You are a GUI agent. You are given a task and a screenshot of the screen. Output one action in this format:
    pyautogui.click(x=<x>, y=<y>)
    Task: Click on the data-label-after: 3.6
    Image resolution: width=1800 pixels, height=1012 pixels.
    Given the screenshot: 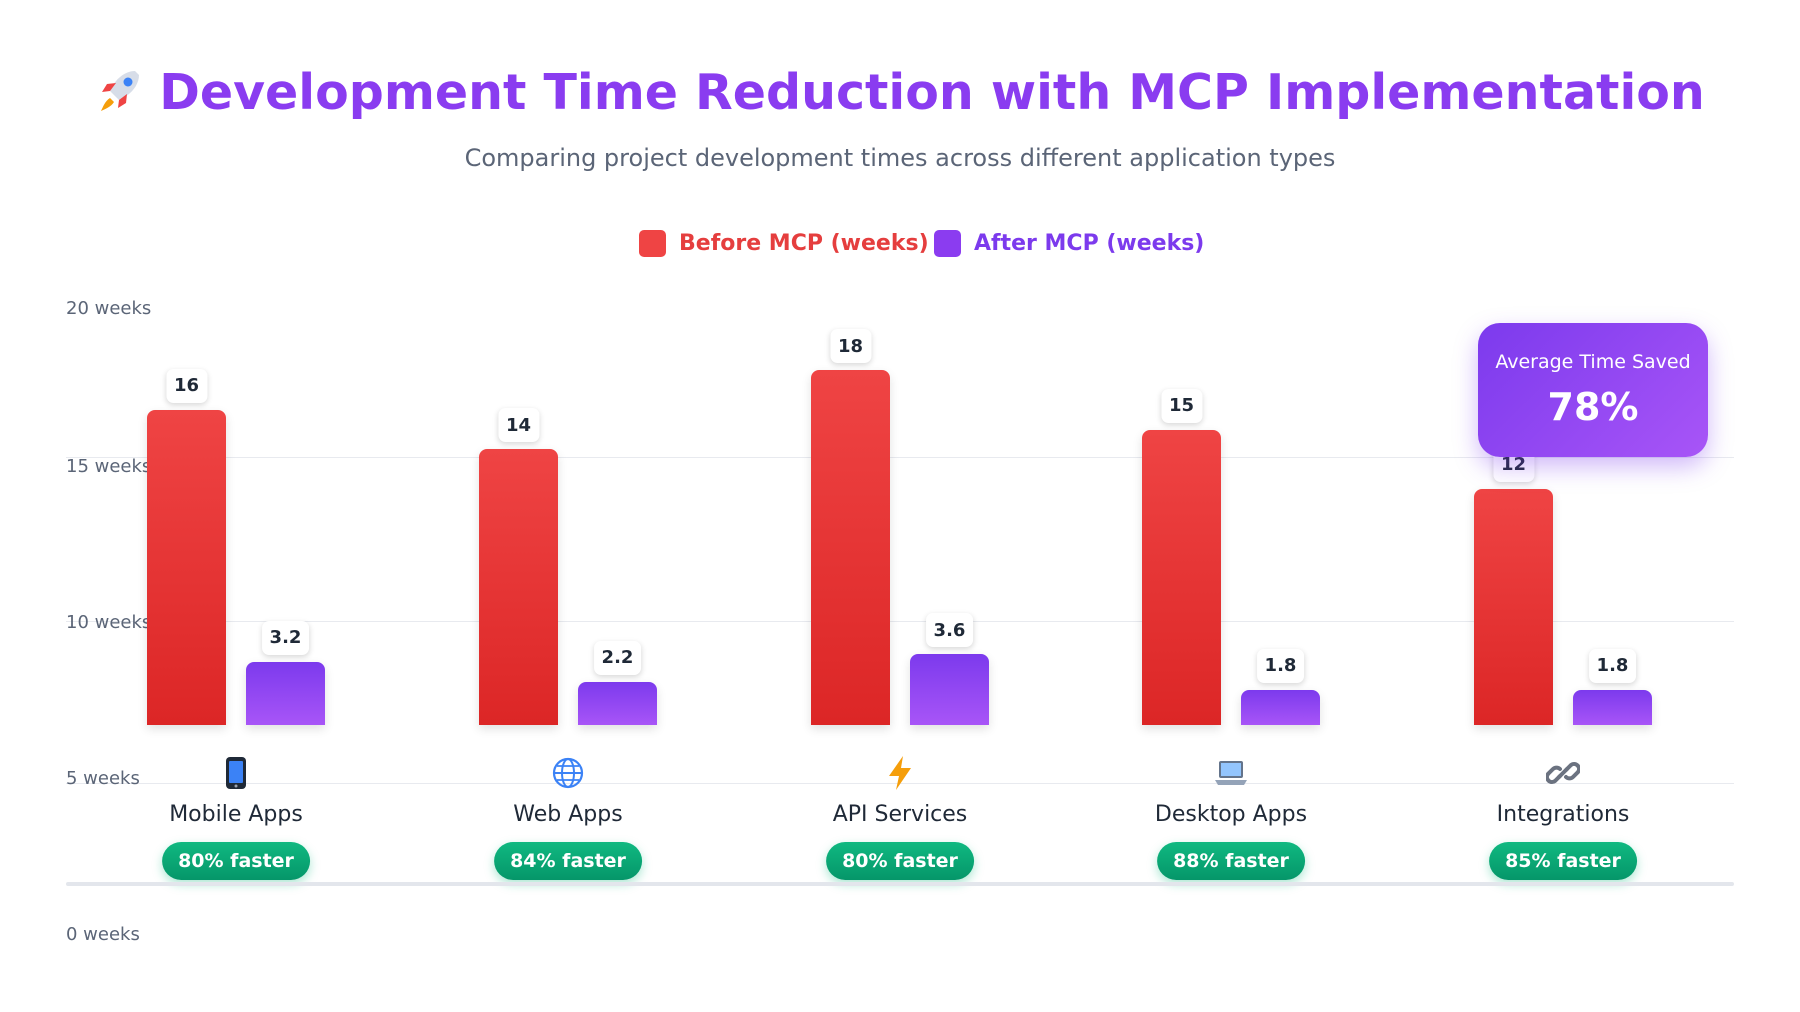 What is the action you would take?
    pyautogui.click(x=949, y=630)
    